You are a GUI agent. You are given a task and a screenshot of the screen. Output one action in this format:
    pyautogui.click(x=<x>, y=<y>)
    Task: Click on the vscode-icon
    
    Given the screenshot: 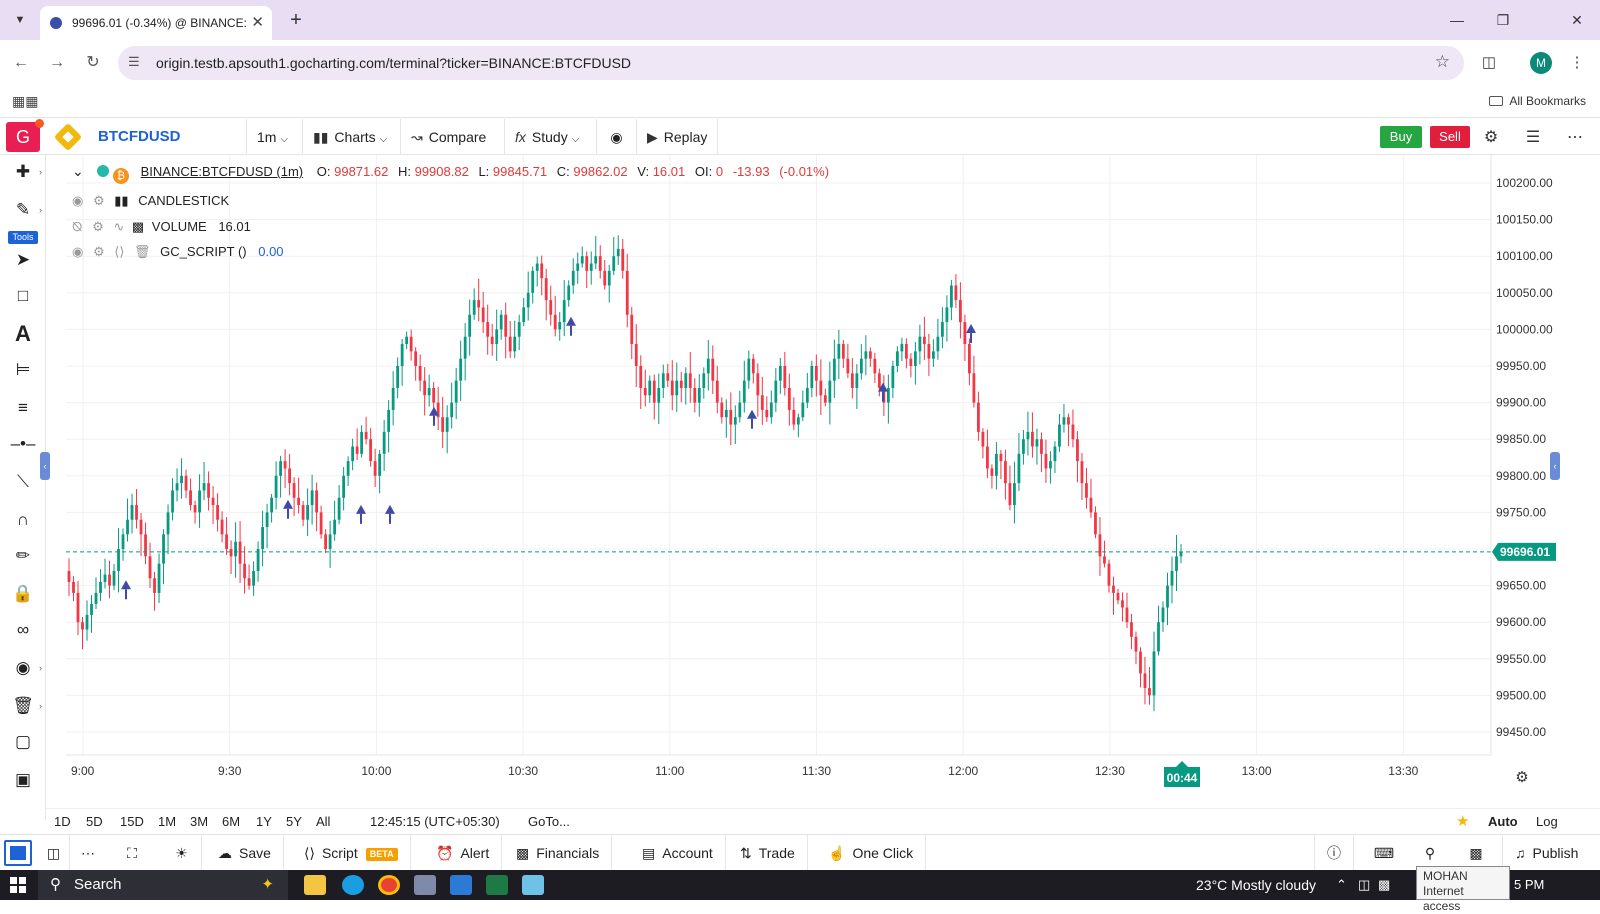 What is the action you would take?
    pyautogui.click(x=461, y=885)
    